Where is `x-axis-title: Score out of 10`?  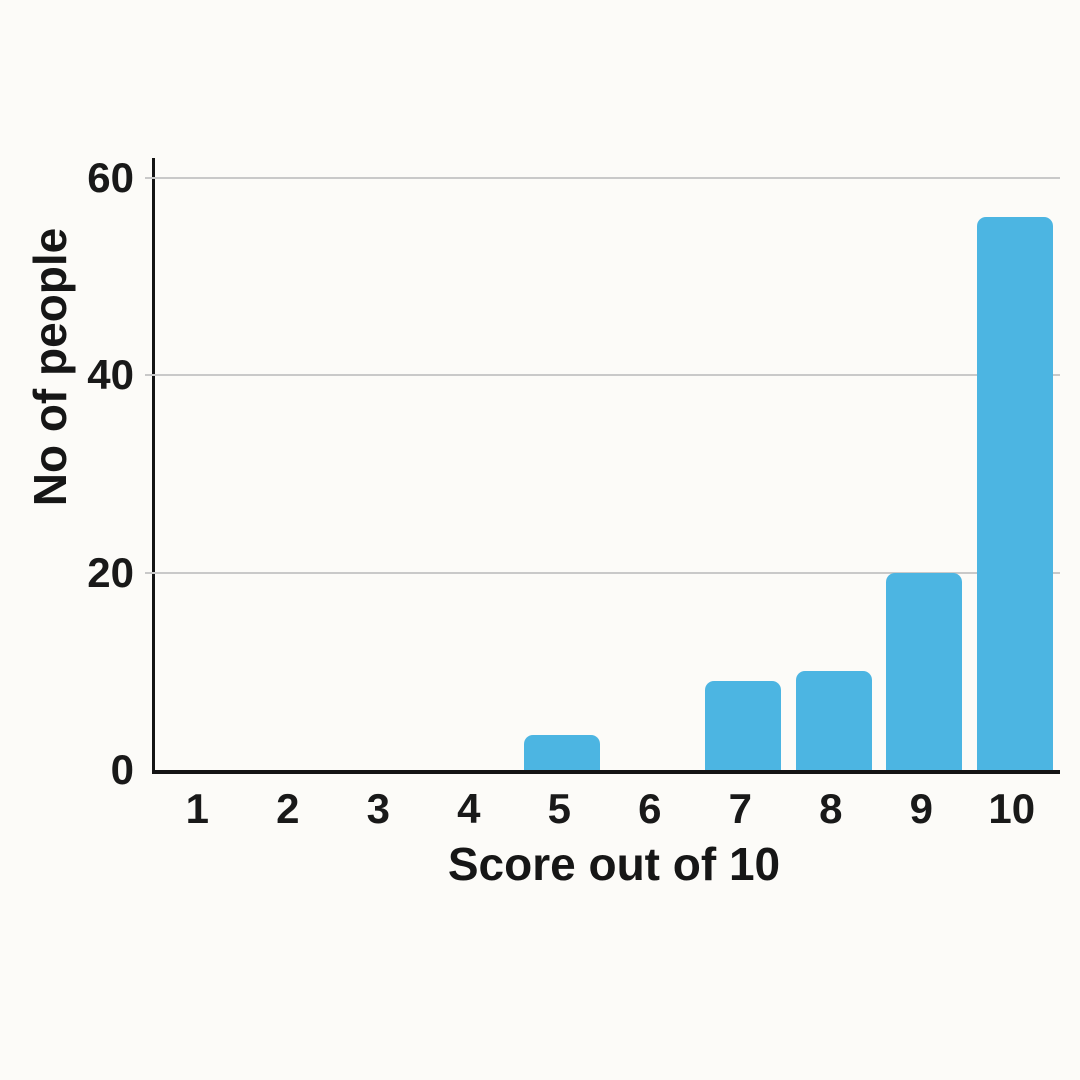 x-axis-title: Score out of 10 is located at coordinates (614, 864).